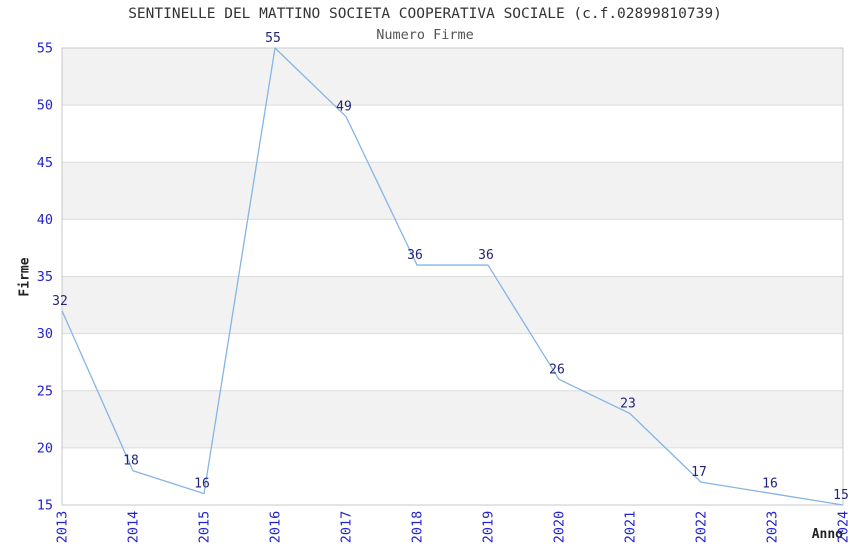 Image resolution: width=850 pixels, height=550 pixels. I want to click on data-point-label: 32, so click(60, 301).